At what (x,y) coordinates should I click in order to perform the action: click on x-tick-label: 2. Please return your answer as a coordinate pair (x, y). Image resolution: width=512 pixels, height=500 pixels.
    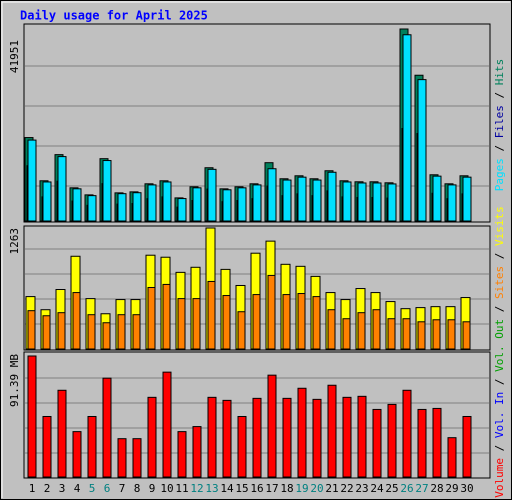
    Looking at the image, I should click on (47, 488).